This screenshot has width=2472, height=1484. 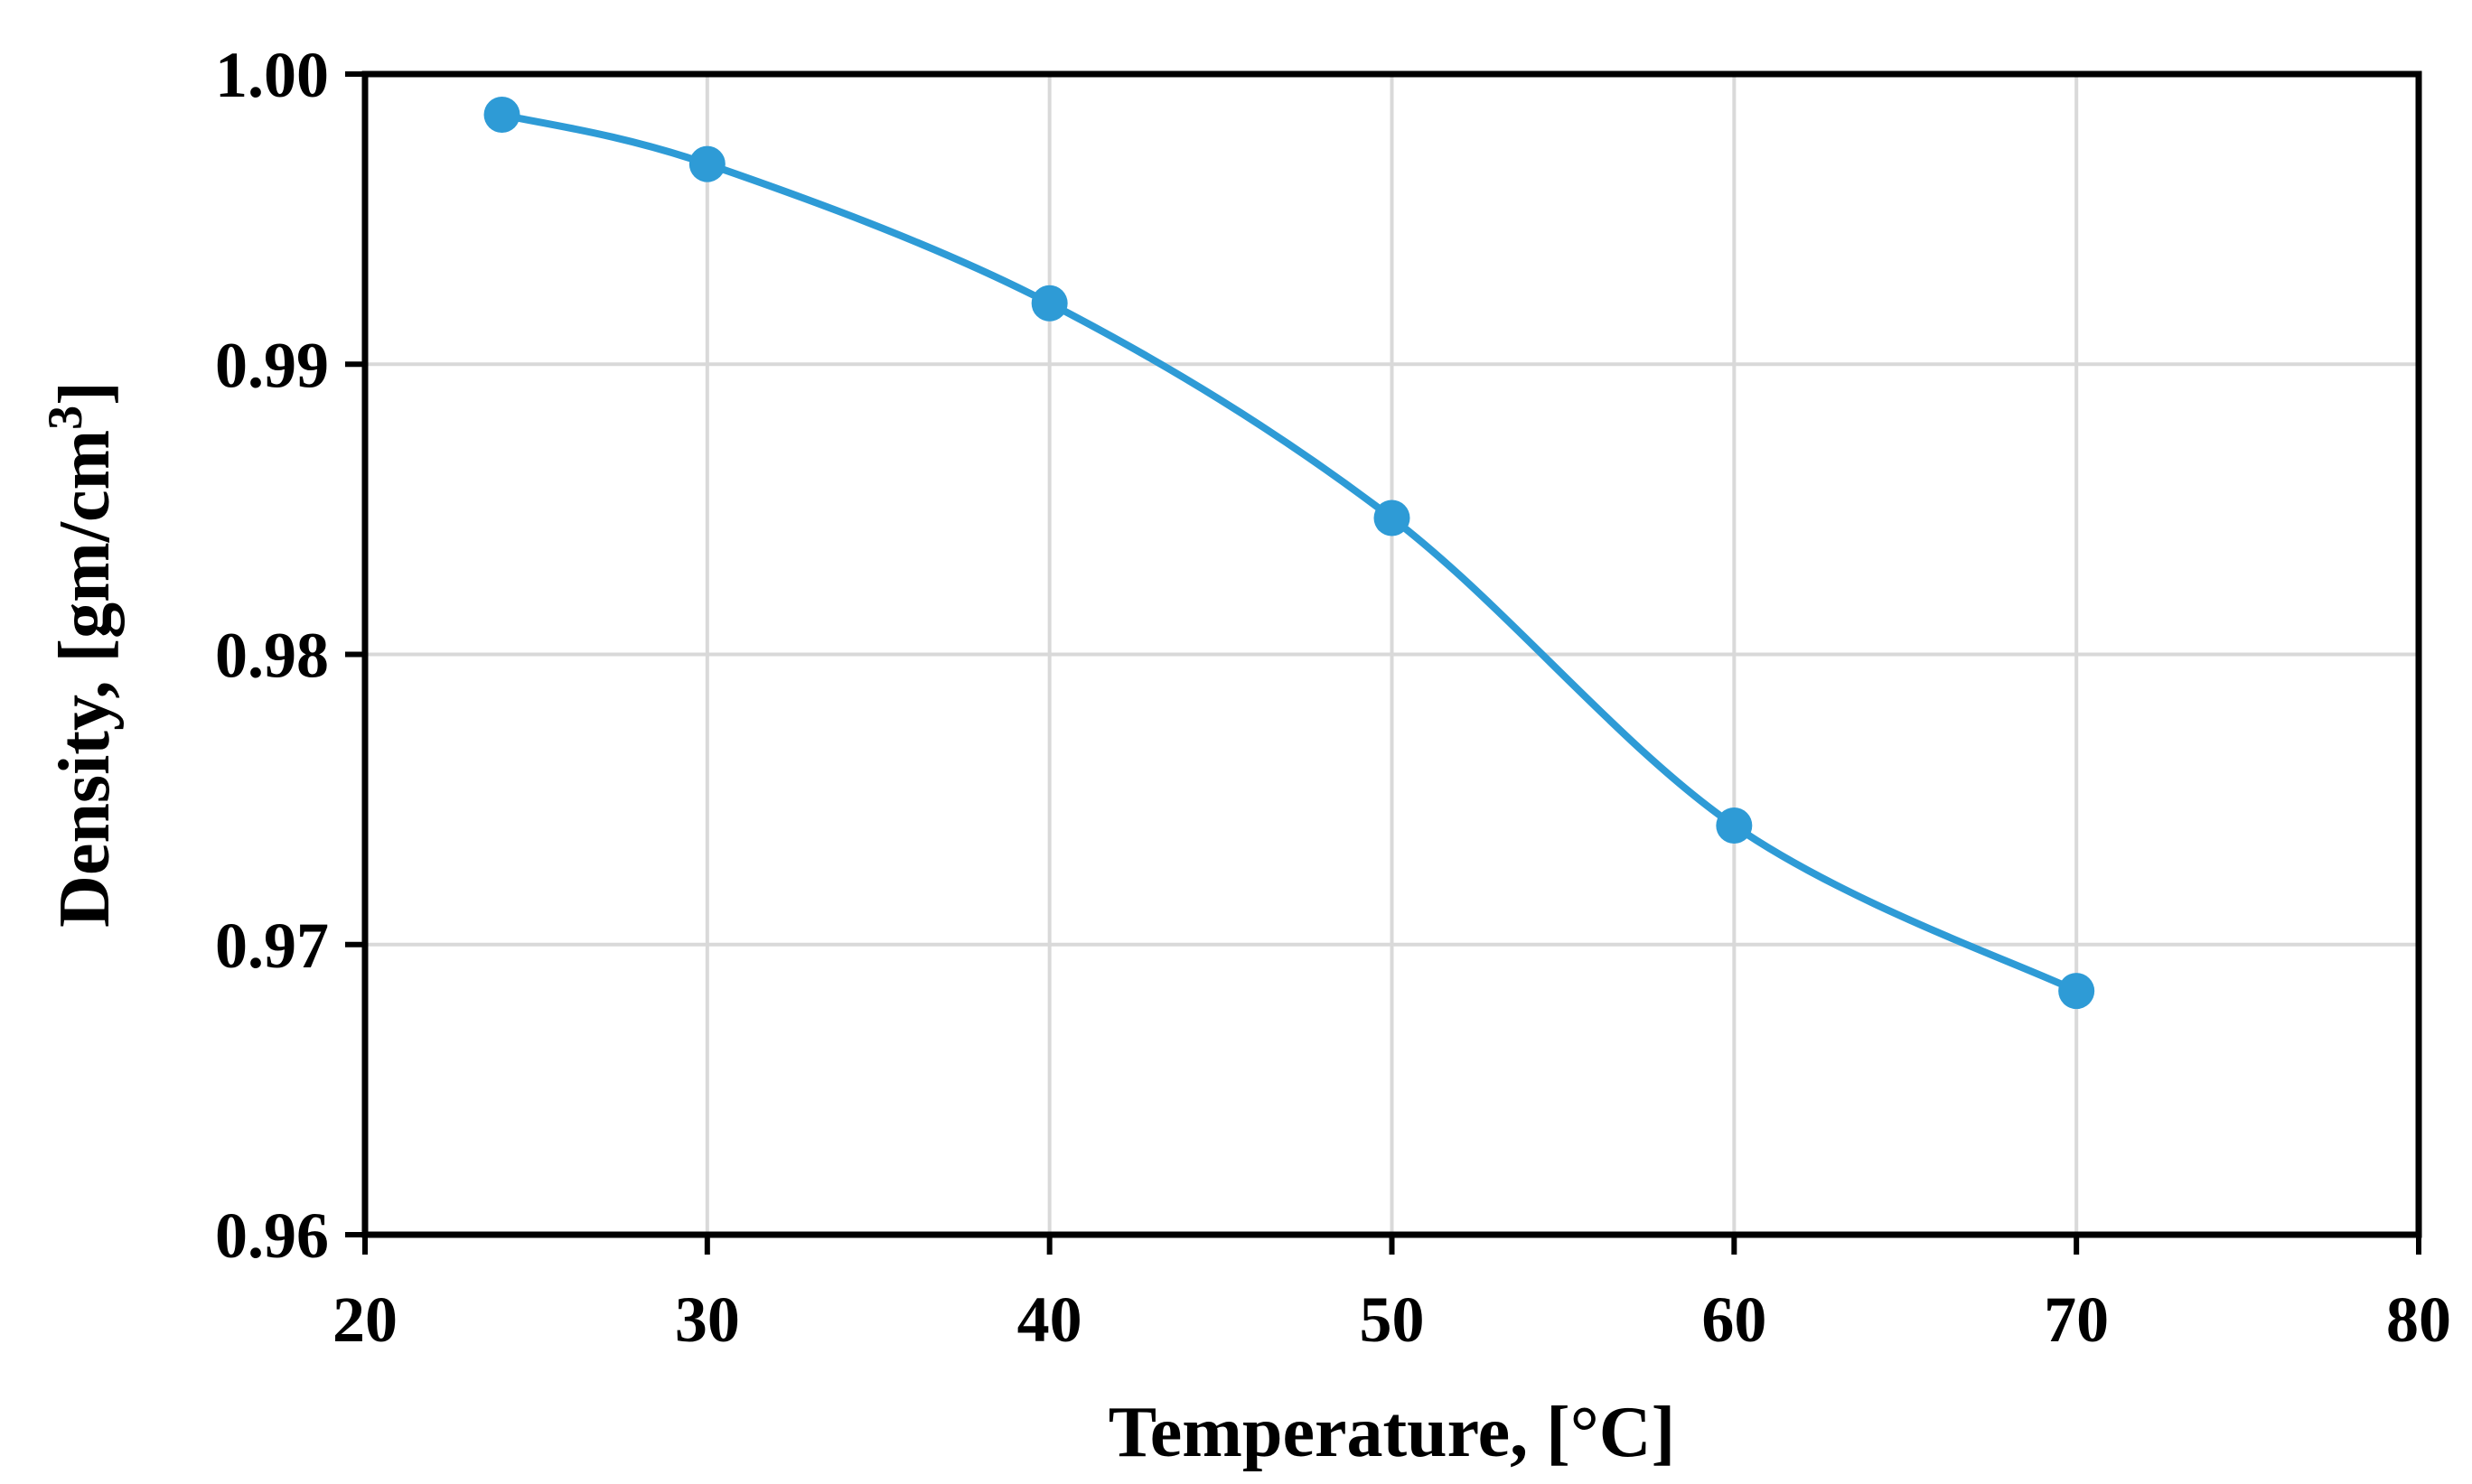 I want to click on y-axis-title: Density, [gm/cm3], so click(x=81, y=654).